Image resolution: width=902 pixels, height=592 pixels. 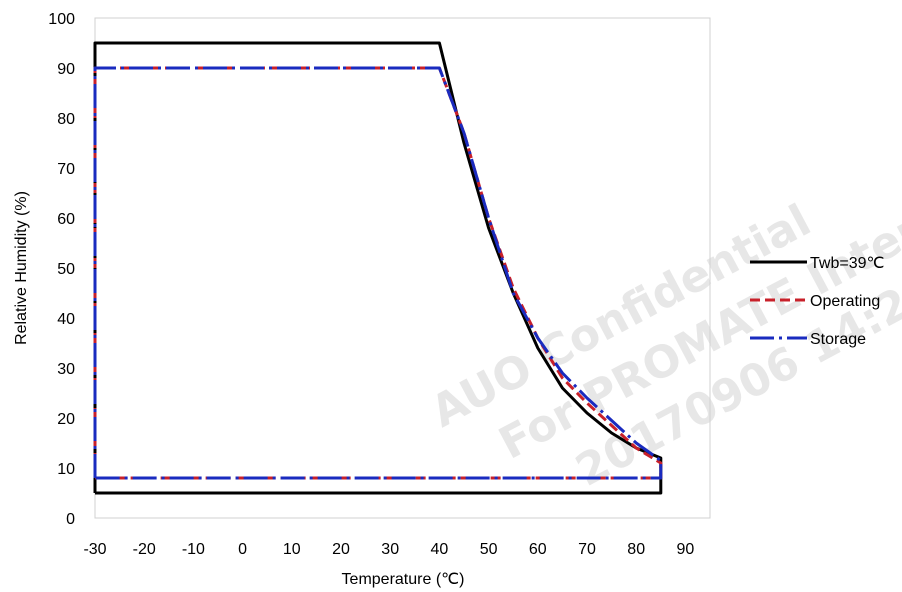 What do you see at coordinates (847, 263) in the screenshot?
I see `legend-label-1: Twb=39℃` at bounding box center [847, 263].